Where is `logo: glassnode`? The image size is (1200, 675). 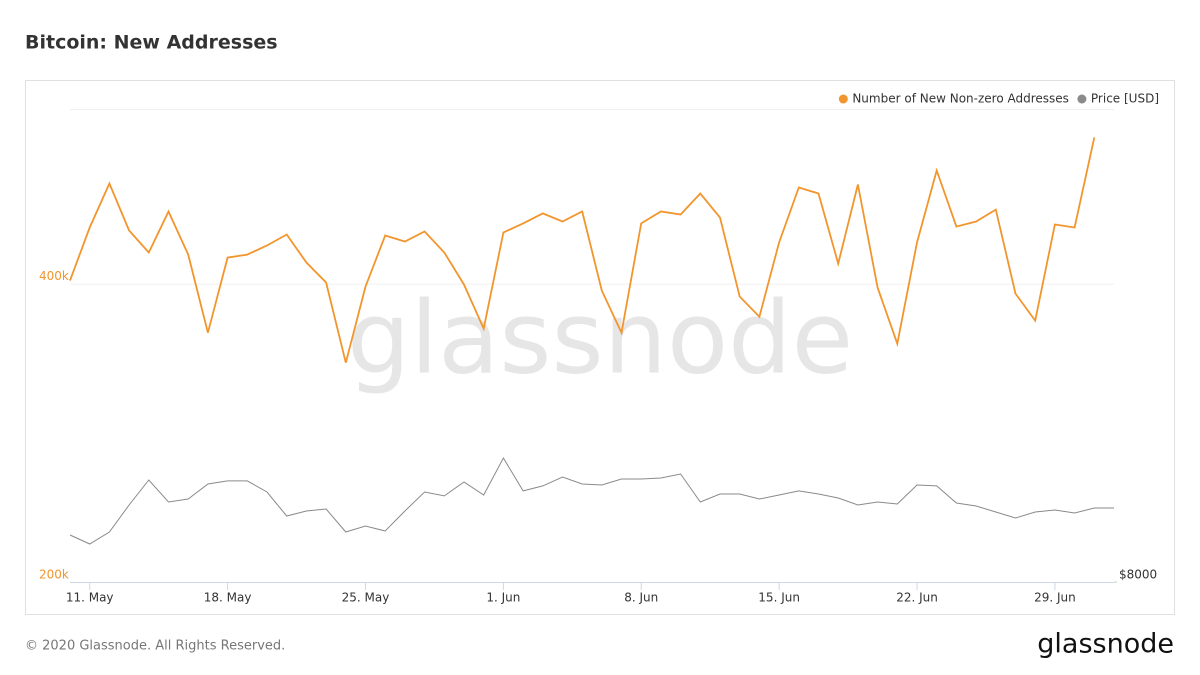 logo: glassnode is located at coordinates (1105, 644).